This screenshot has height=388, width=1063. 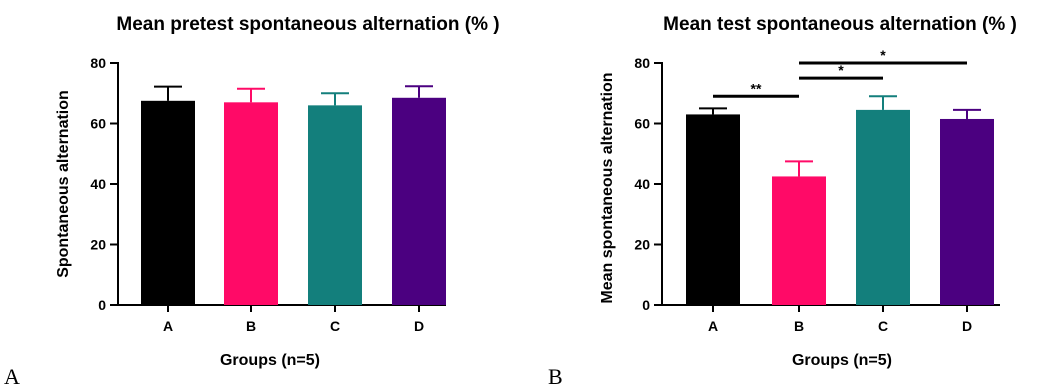 What do you see at coordinates (967, 326) in the screenshot?
I see `x-tick-label-b: D` at bounding box center [967, 326].